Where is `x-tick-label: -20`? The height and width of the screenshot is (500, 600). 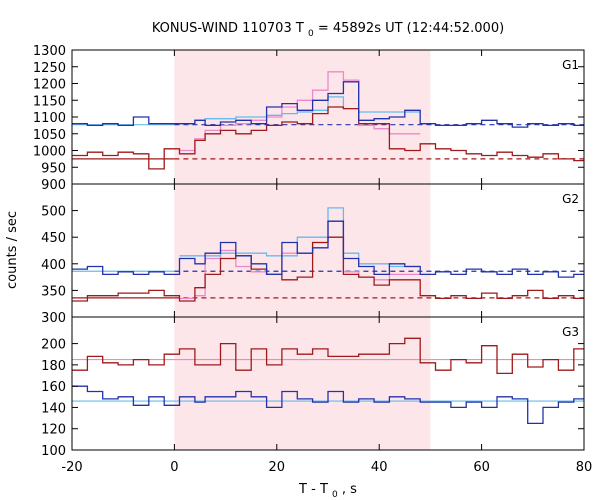 x-tick-label: -20 is located at coordinates (71, 467).